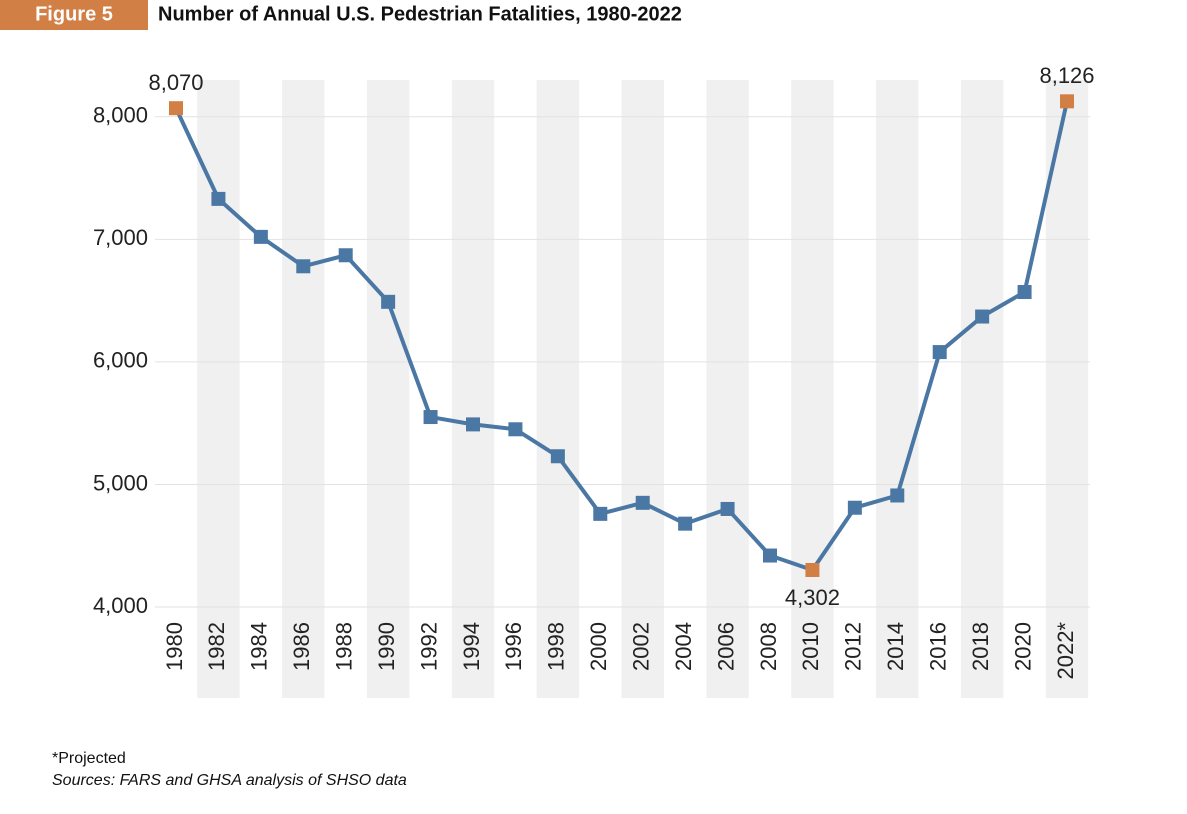 The height and width of the screenshot is (814, 1187). I want to click on x-tick-label: 2010, so click(810, 646).